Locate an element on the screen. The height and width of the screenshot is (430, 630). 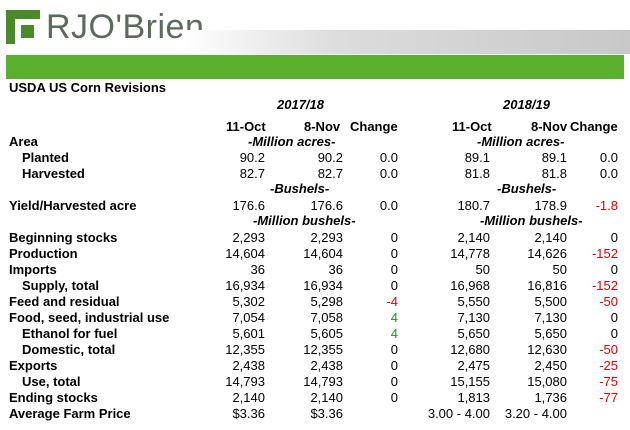
value-cell: 14,626 is located at coordinates (547, 253).